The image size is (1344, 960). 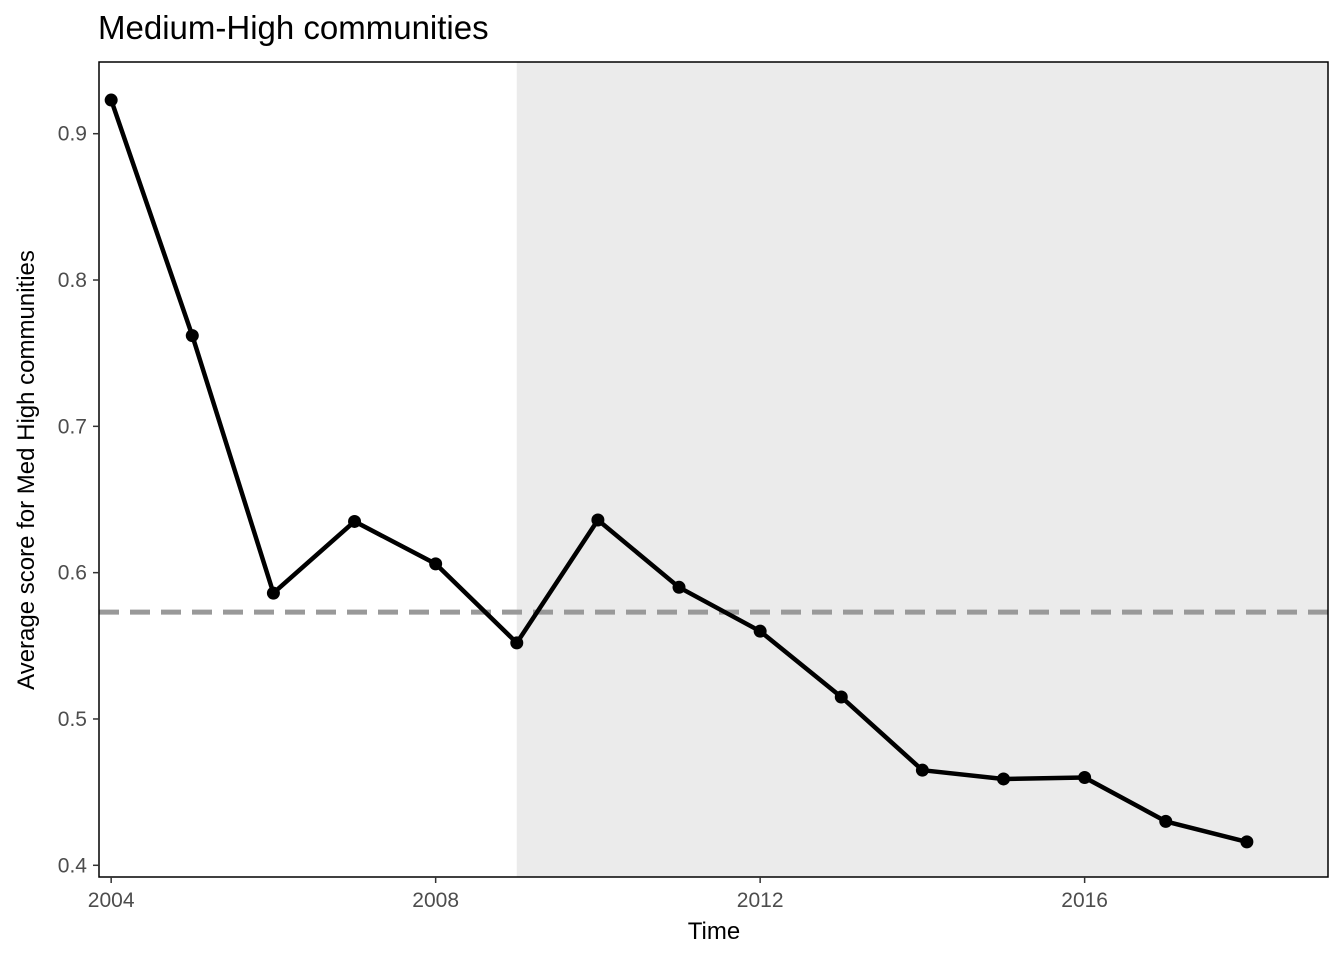 I want to click on y-tick-label: 0.7, so click(x=72, y=426).